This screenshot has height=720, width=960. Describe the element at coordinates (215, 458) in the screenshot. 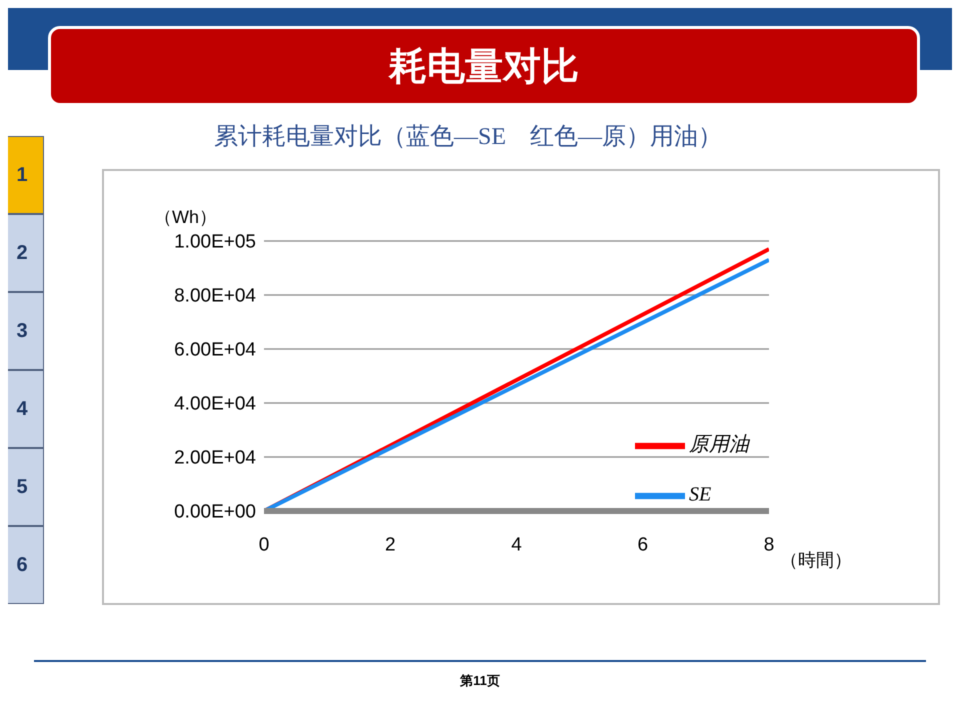

I see `y-tick-label: 2.00E+04` at that location.